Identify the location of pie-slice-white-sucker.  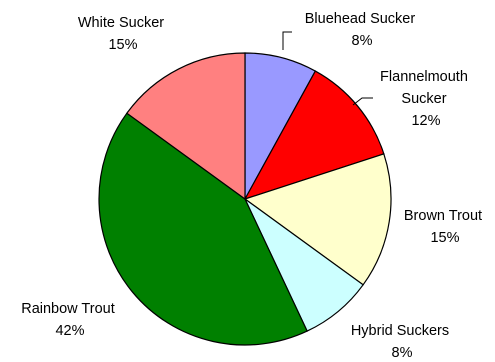
(186, 126).